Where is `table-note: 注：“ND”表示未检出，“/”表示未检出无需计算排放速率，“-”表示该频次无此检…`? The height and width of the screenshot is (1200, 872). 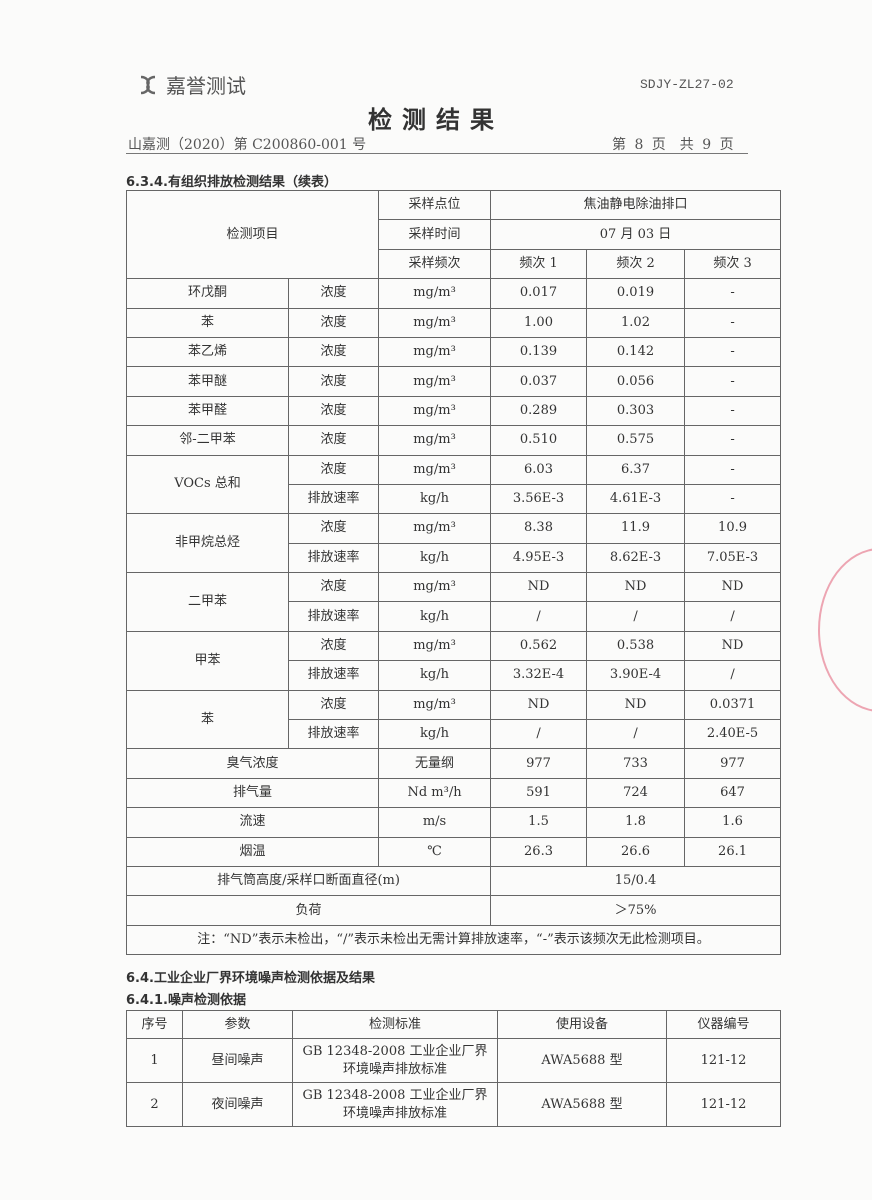
table-note: 注：“ND”表示未检出，“/”表示未检出无需计算排放速率，“-”表示该频次无此检… is located at coordinates (453, 940).